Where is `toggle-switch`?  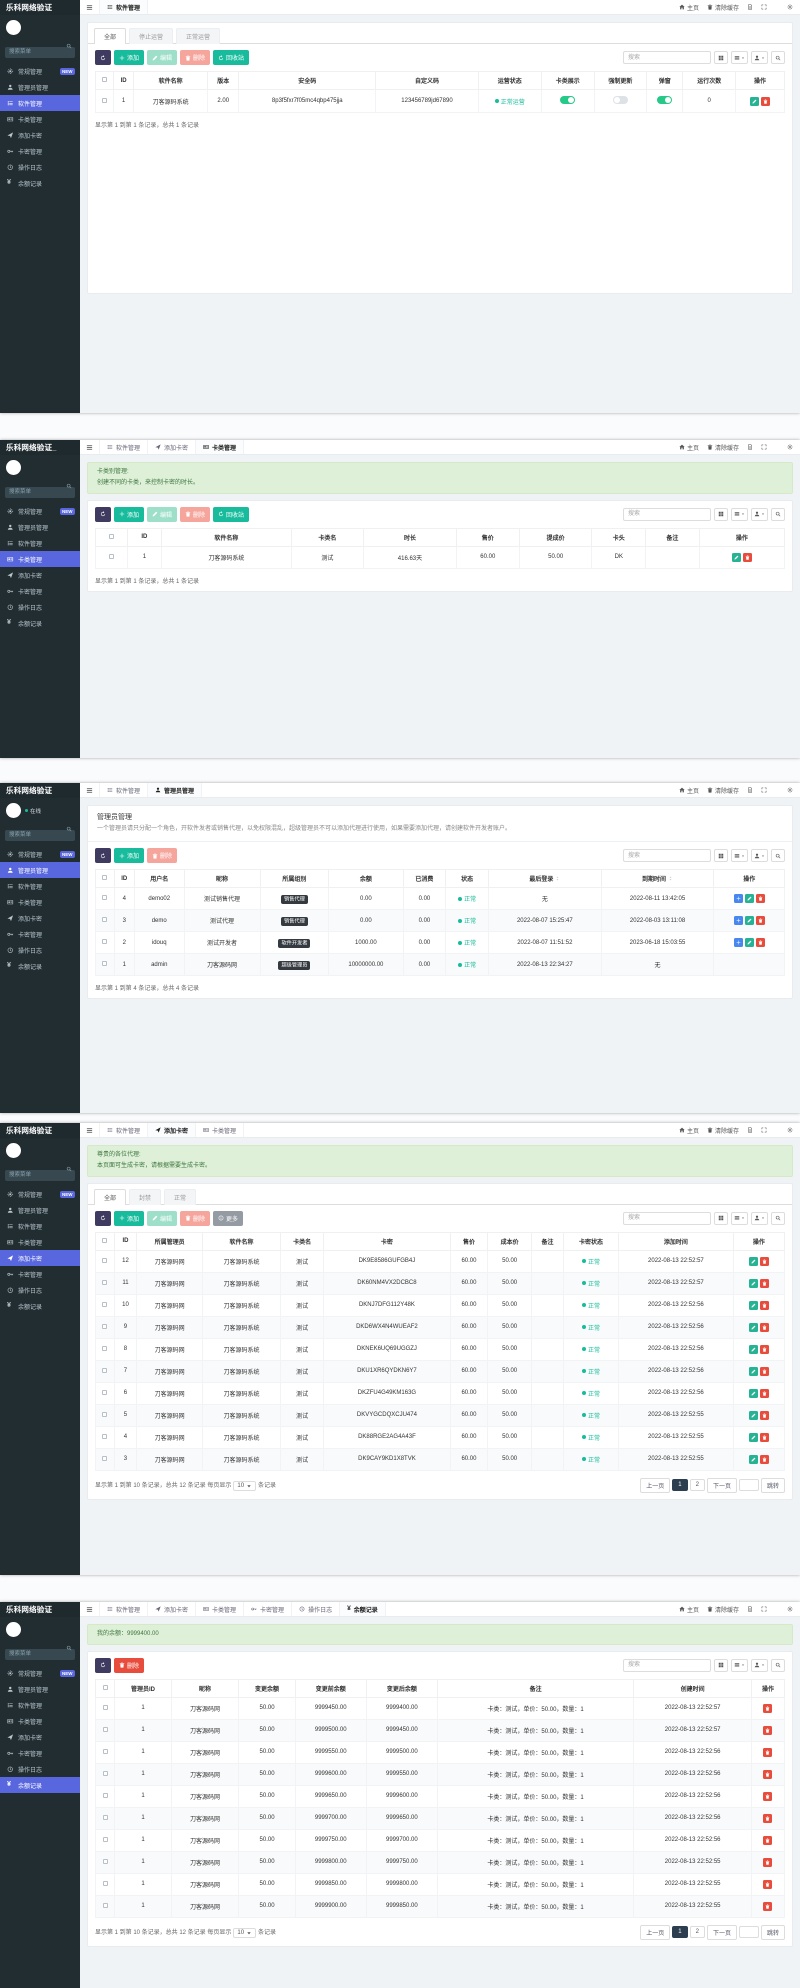 toggle-switch is located at coordinates (568, 100).